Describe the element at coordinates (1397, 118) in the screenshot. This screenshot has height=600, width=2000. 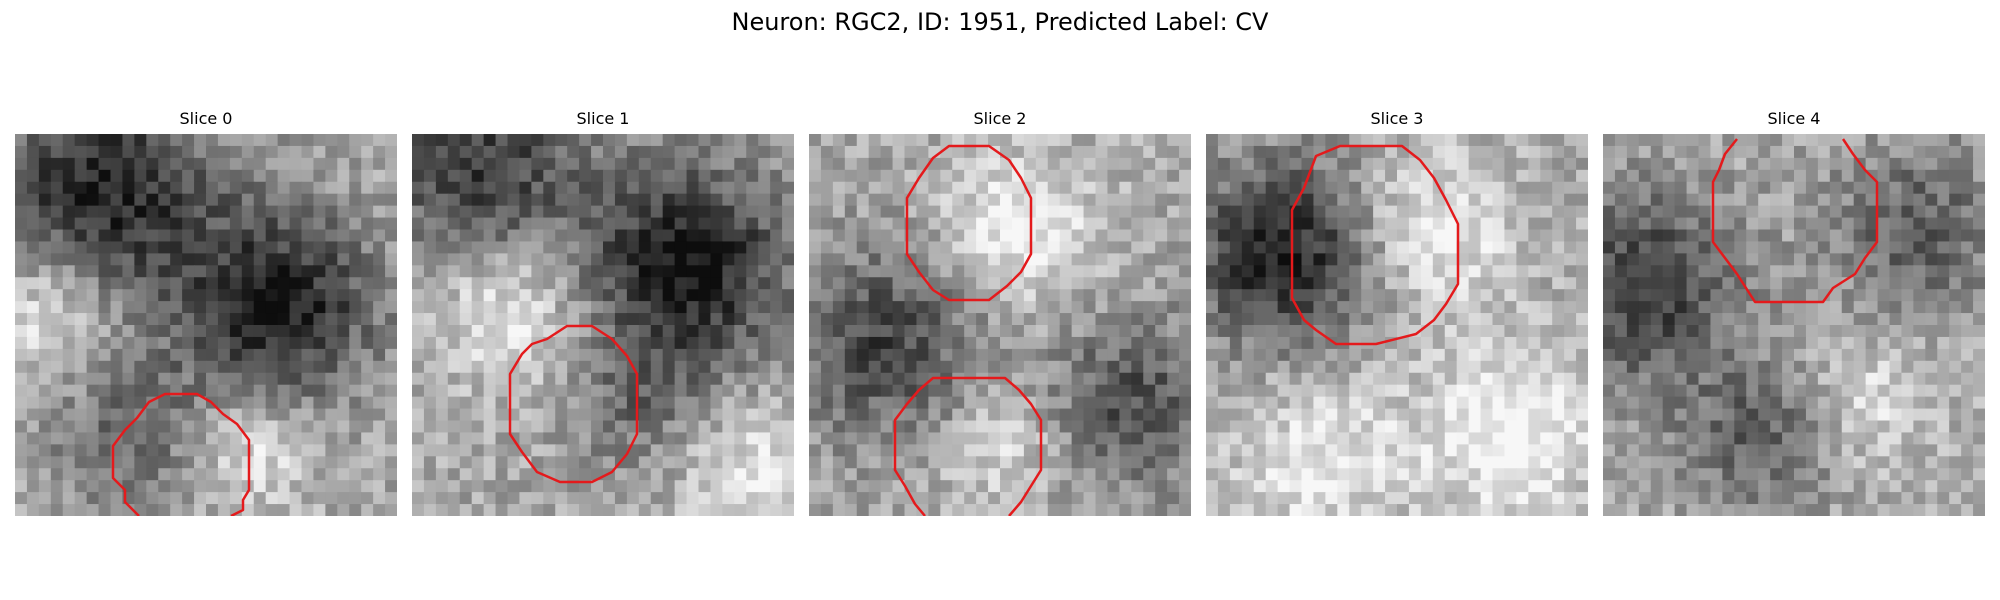
I see `slice-title-3: Slice 3` at that location.